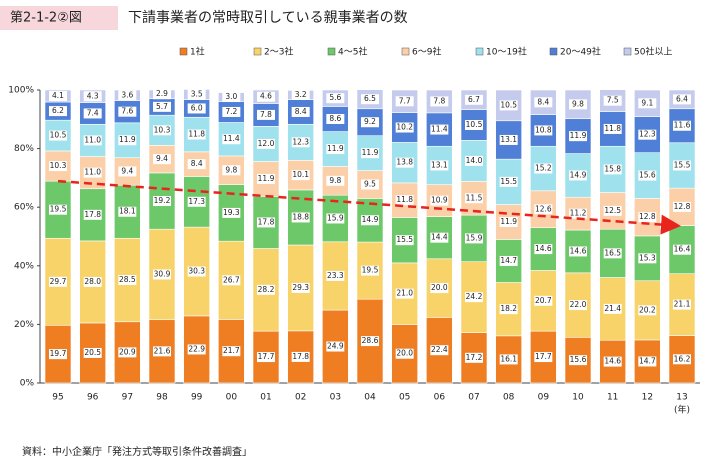 This screenshot has height=464, width=701. I want to click on data-label: 21.4, so click(612, 308).